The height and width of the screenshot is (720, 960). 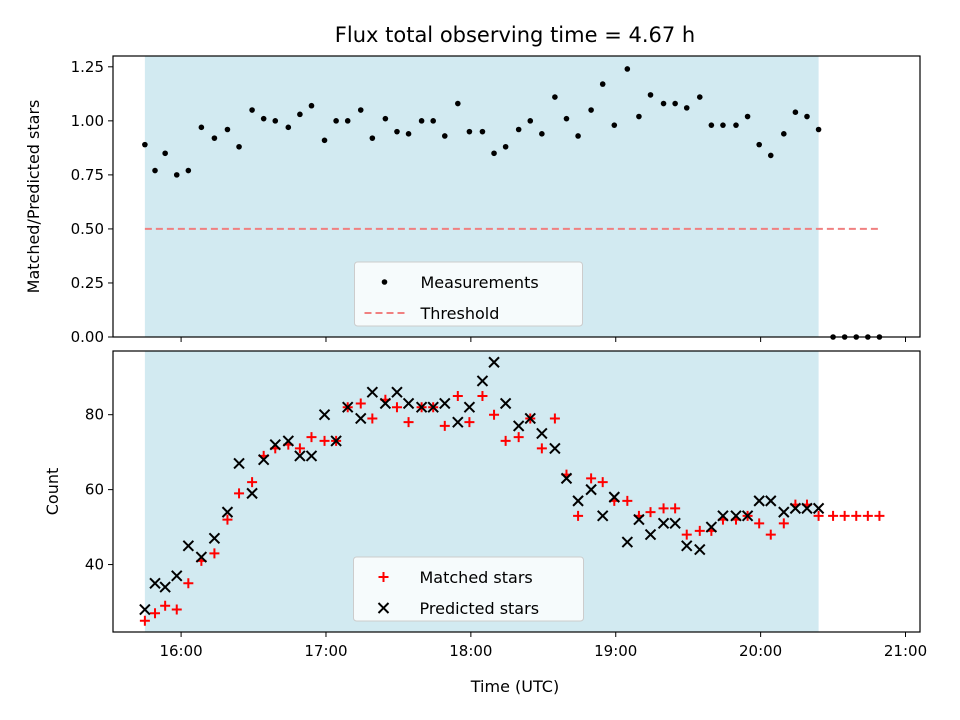 I want to click on y-tick-label: 0.25, so click(x=87, y=283).